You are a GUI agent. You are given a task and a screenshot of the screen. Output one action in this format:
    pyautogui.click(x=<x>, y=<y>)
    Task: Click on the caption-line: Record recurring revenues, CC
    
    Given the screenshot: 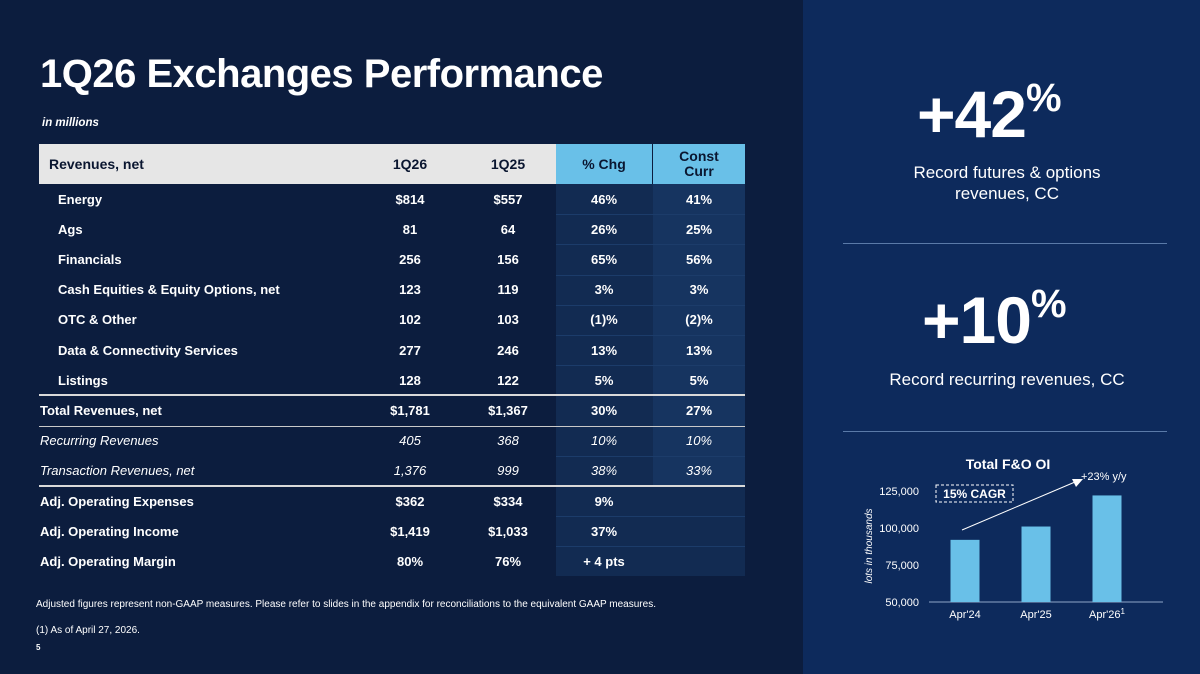 What is the action you would take?
    pyautogui.click(x=1007, y=379)
    